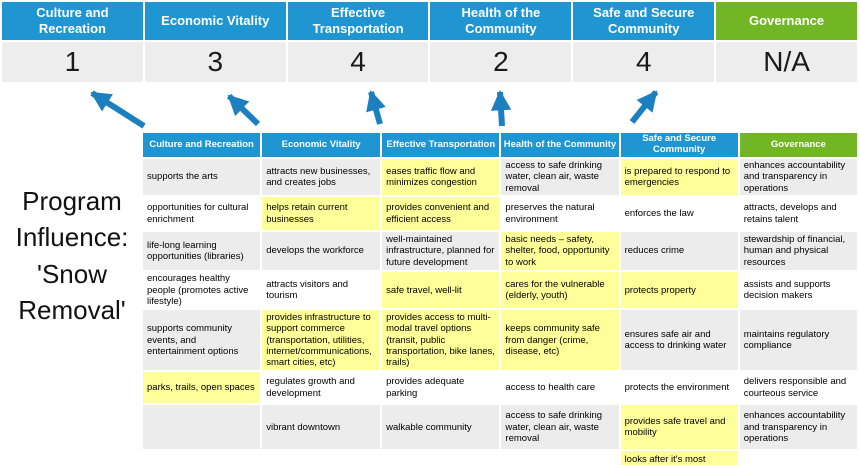 Image resolution: width=859 pixels, height=465 pixels. I want to click on matrix-header-effective-transportation: Effective Transportation, so click(441, 145).